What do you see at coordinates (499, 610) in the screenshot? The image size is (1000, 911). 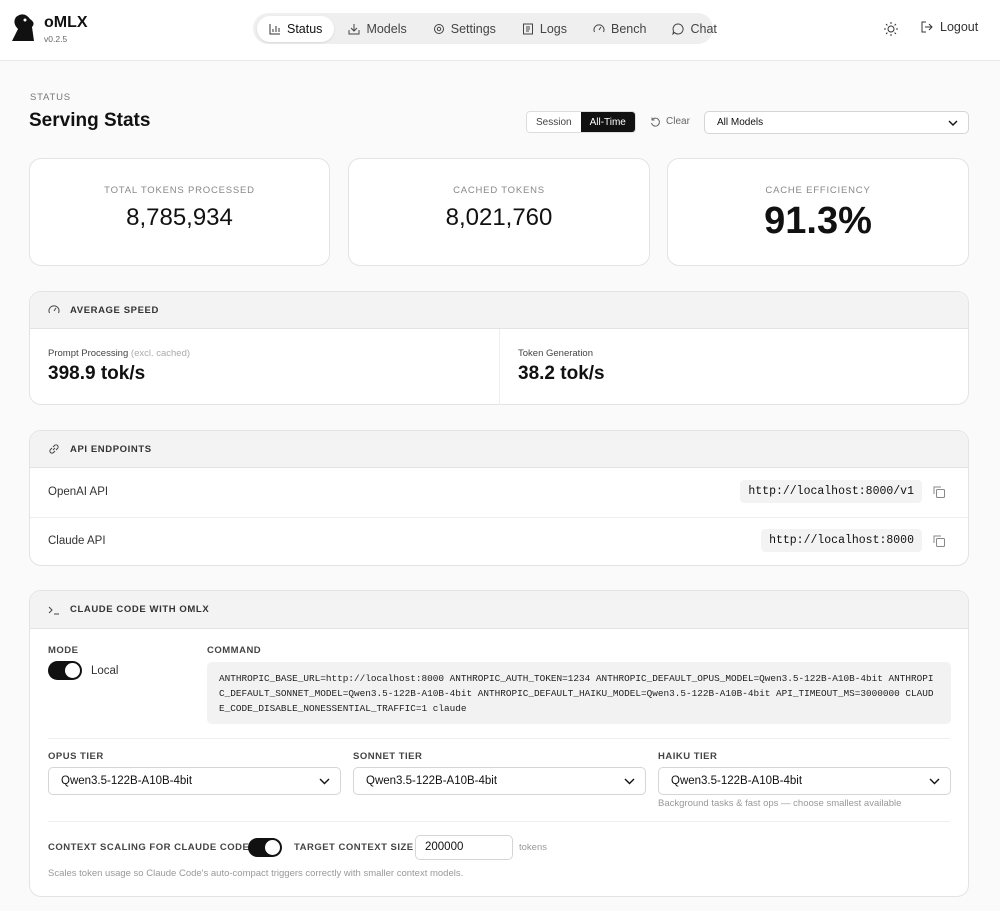 I see `section-header: CLAUDE CODE WITH OMLX` at bounding box center [499, 610].